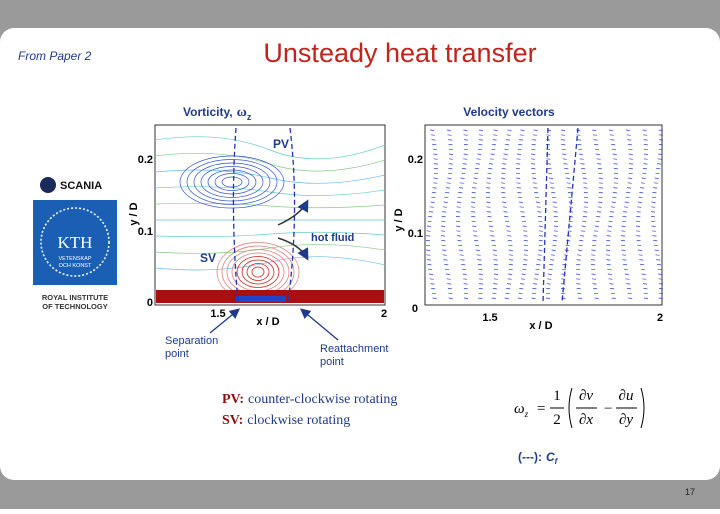 The width and height of the screenshot is (720, 514). Describe the element at coordinates (332, 238) in the screenshot. I see `hot-fluid-label: hot fluid` at that location.